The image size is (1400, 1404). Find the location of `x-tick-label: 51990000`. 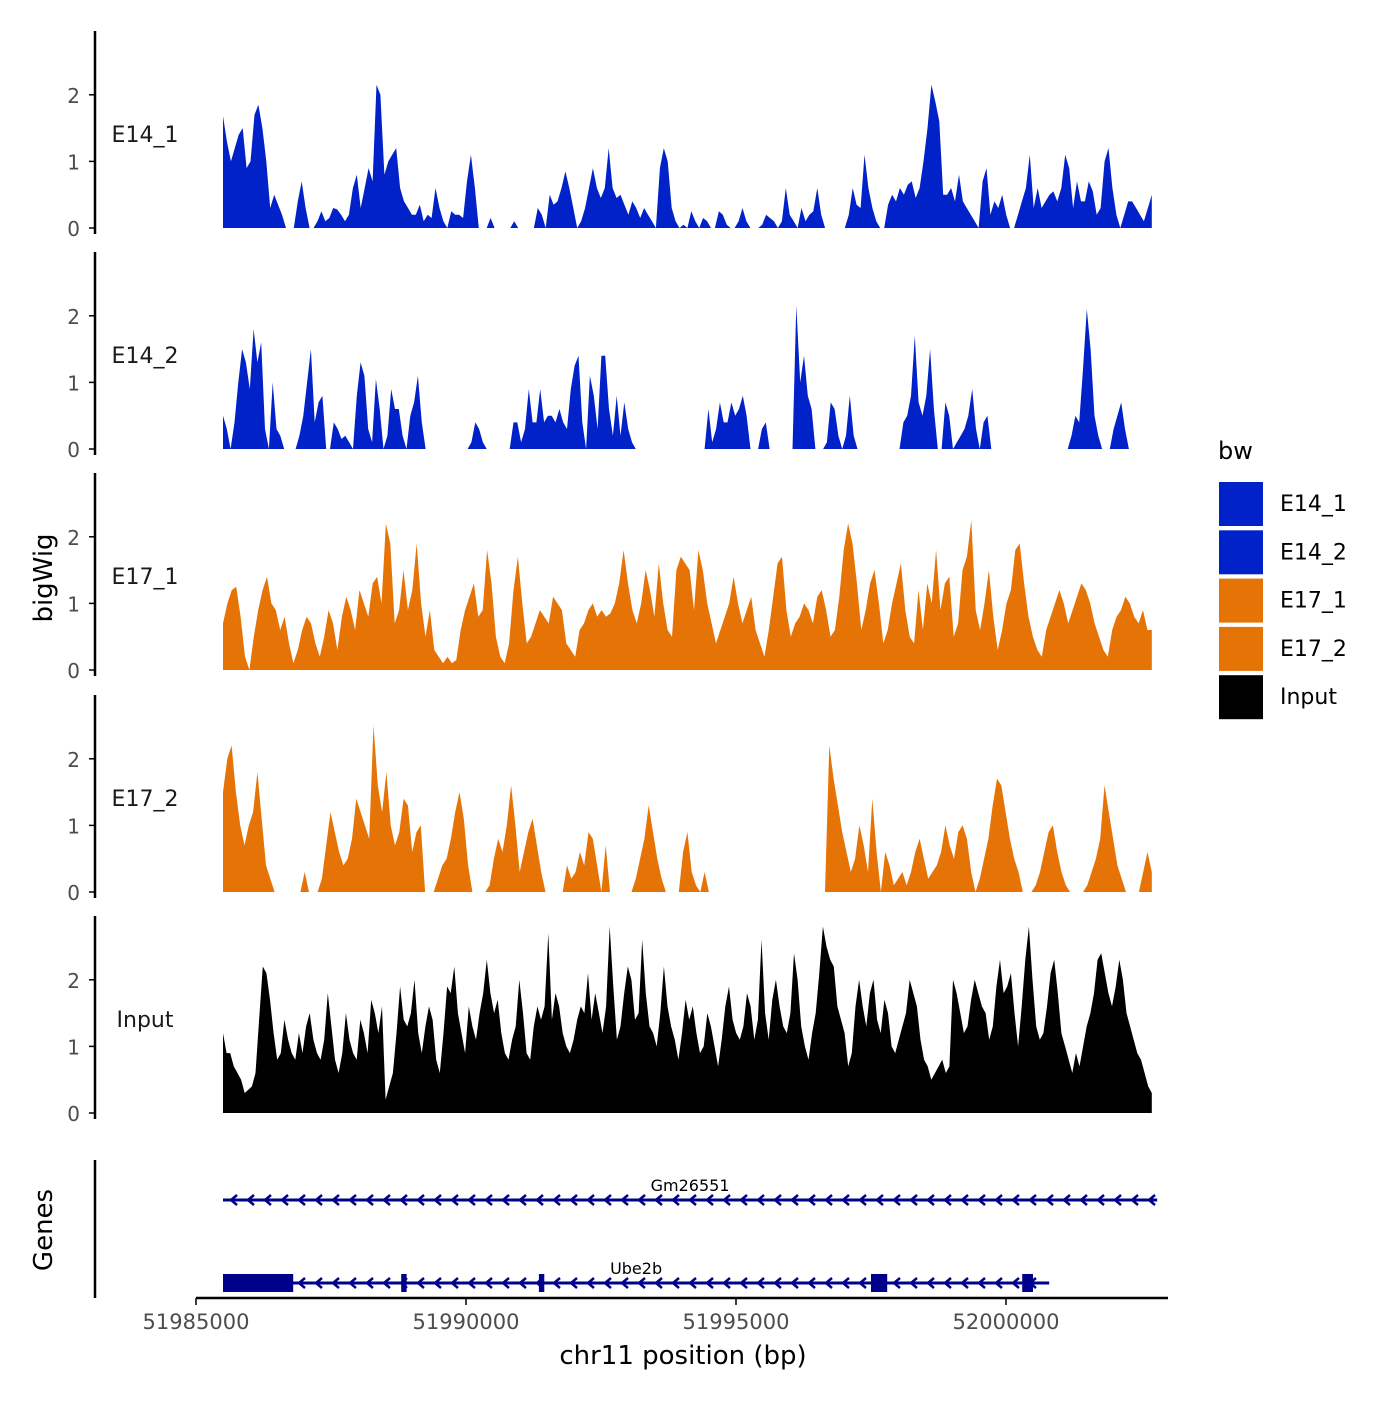

x-tick-label: 51990000 is located at coordinates (466, 1322).